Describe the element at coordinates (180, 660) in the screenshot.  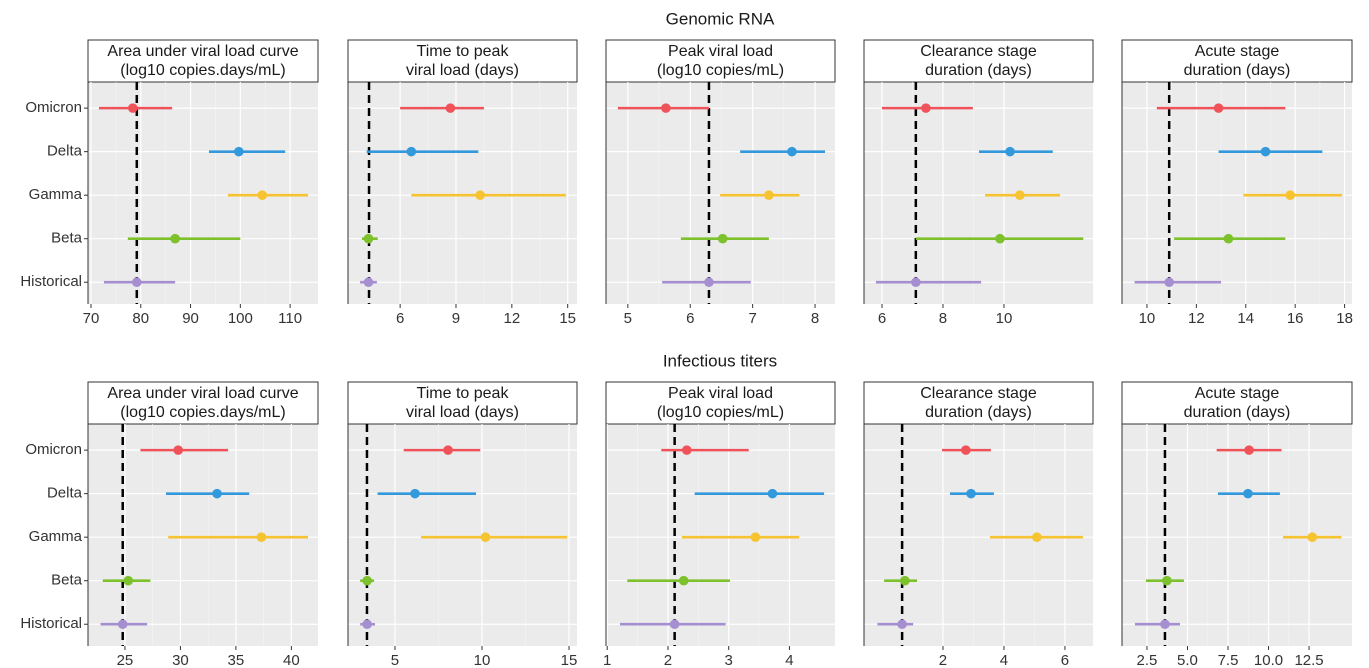
I see `x-tick-label: 30` at that location.